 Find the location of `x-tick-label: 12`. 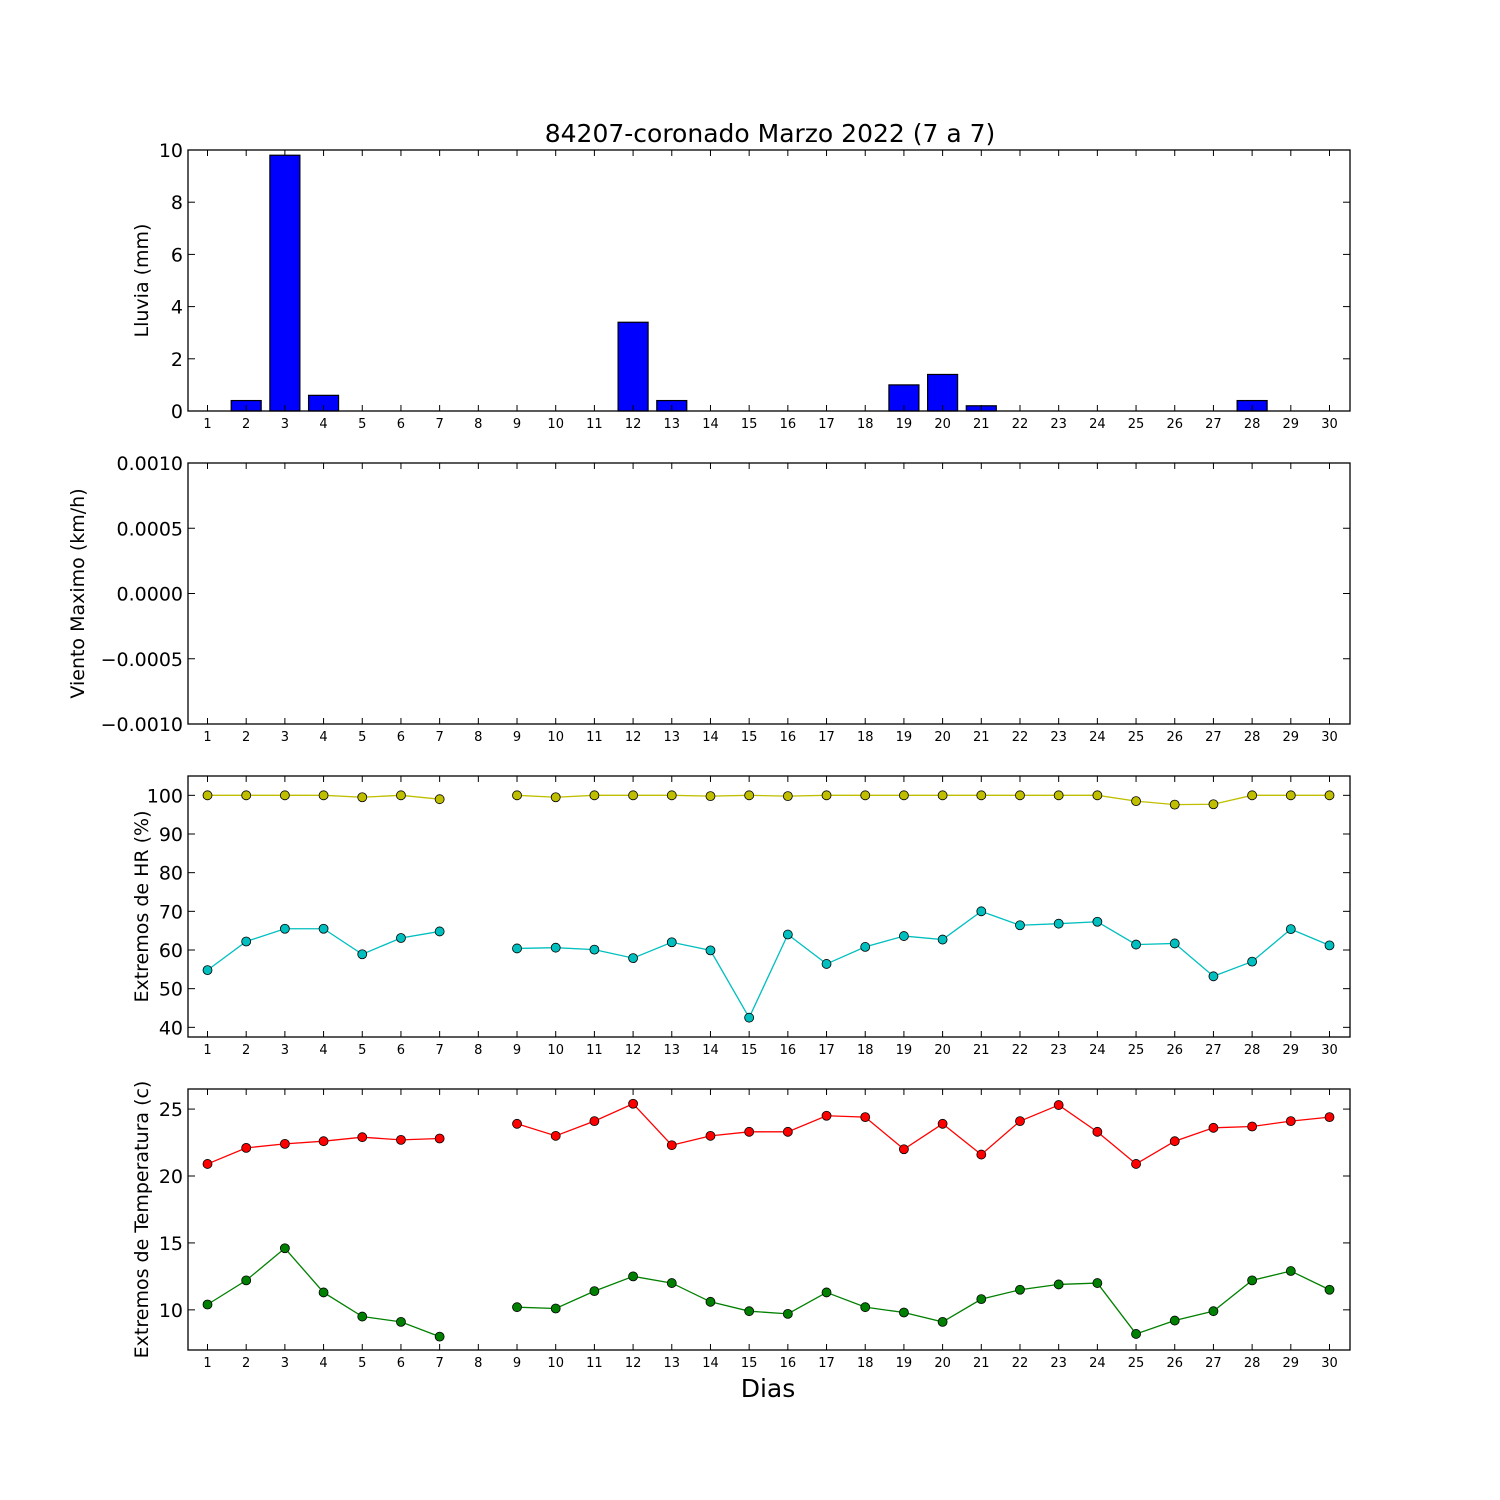

x-tick-label: 12 is located at coordinates (633, 1050).